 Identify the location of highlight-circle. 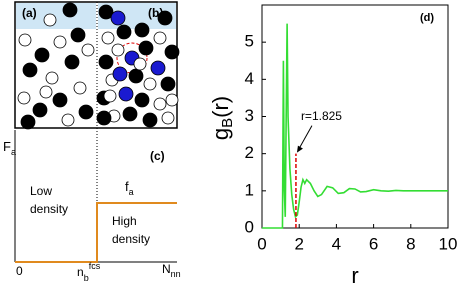
(132, 58).